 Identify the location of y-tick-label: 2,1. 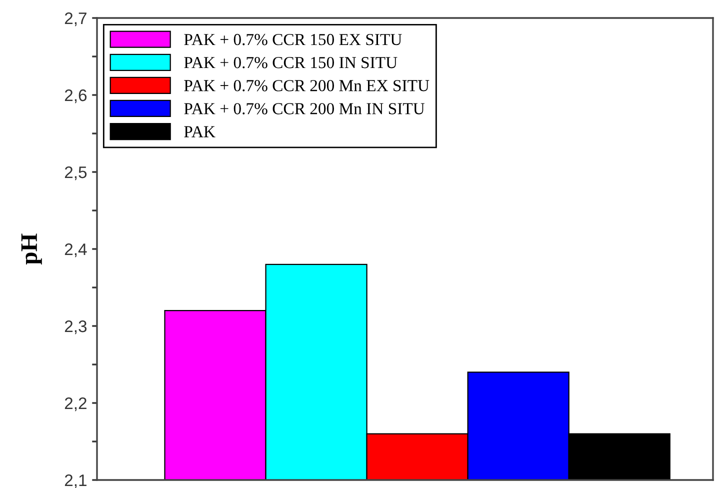
(75, 481).